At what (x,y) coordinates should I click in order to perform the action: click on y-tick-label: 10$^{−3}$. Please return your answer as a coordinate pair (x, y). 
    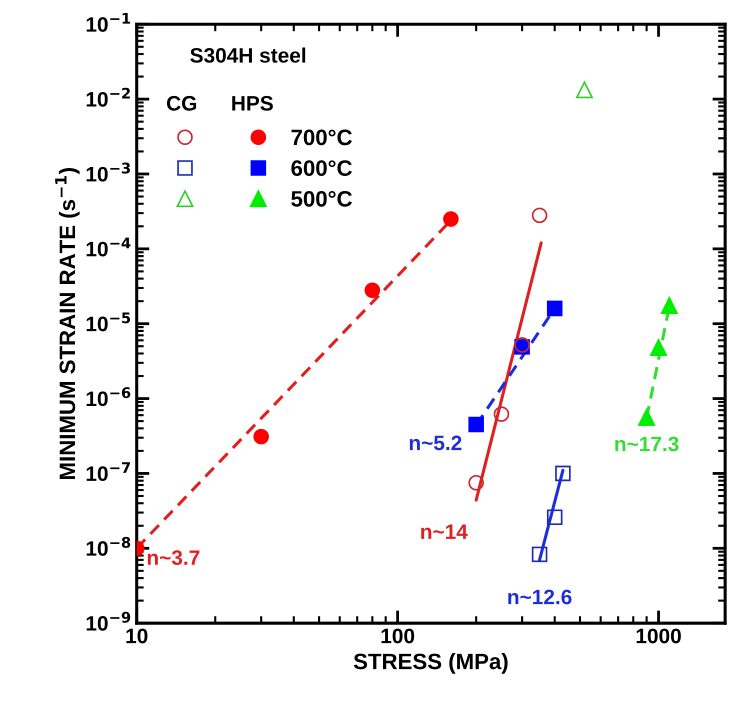
    Looking at the image, I should click on (108, 172).